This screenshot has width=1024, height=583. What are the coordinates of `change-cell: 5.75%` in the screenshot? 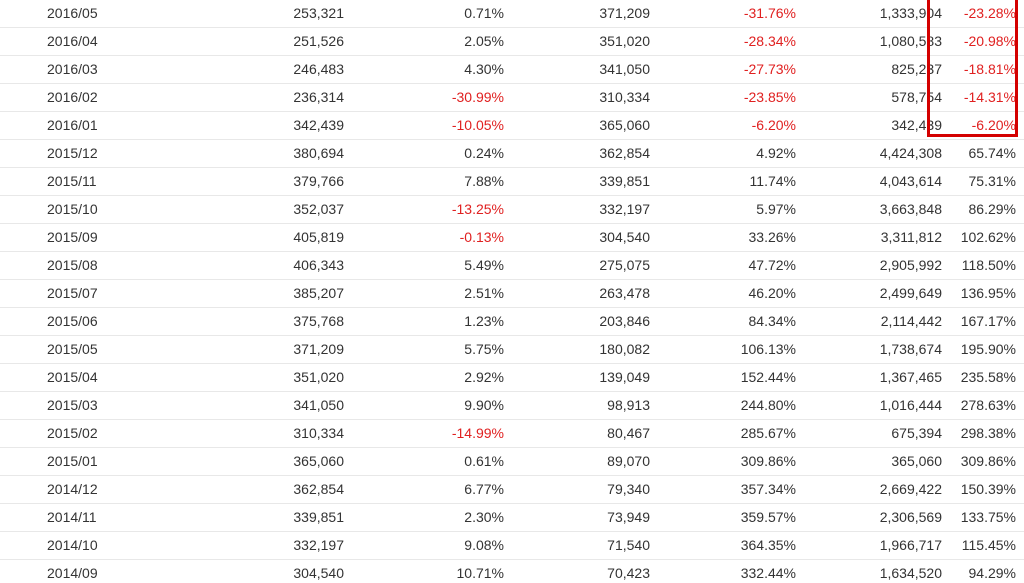 It's located at (424, 349).